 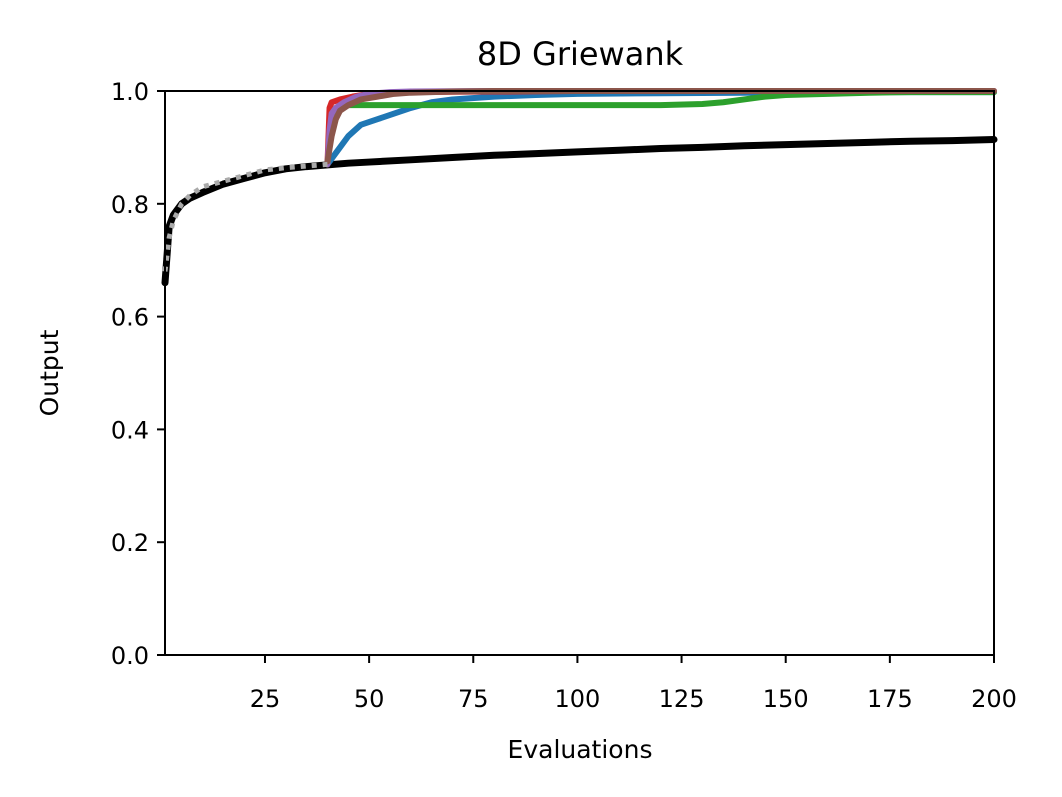 What do you see at coordinates (994, 699) in the screenshot?
I see `x-tick-label: 200` at bounding box center [994, 699].